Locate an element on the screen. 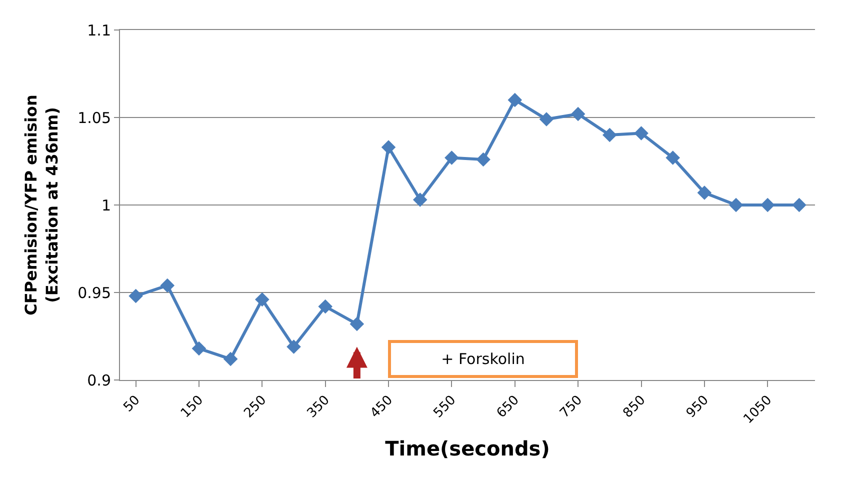  y-tick-label: 0.95 is located at coordinates (94, 293).